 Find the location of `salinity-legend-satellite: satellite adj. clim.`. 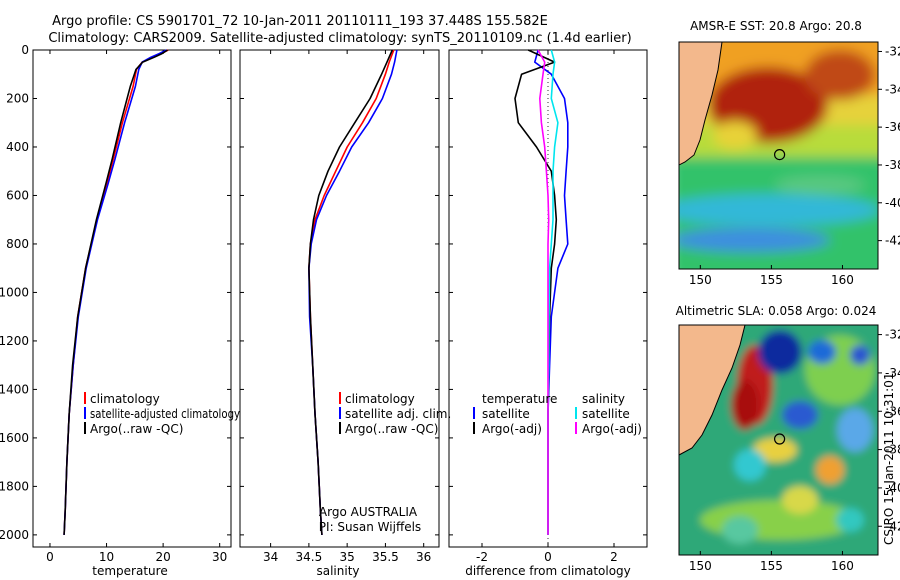

salinity-legend-satellite: satellite adj. clim. is located at coordinates (398, 414).